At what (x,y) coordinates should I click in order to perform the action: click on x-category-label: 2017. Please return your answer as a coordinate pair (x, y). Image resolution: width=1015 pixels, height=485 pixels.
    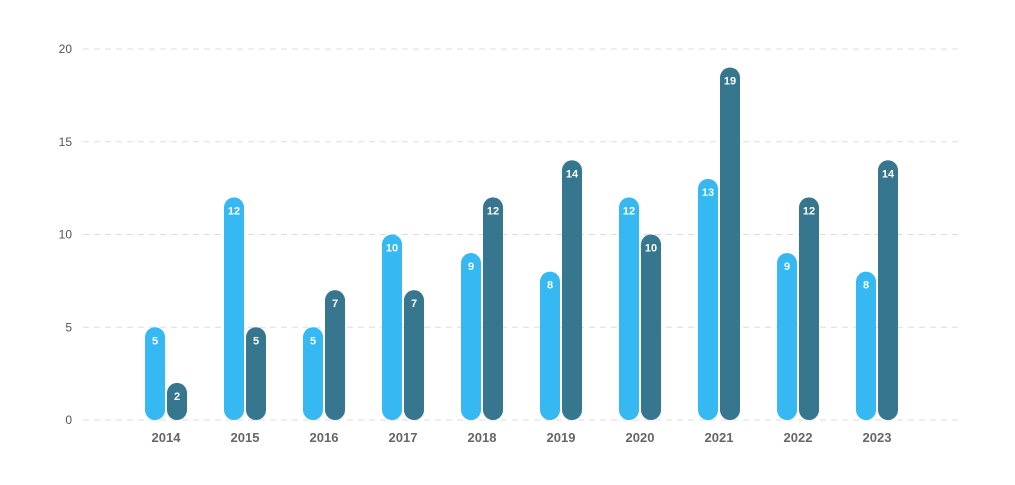
    Looking at the image, I should click on (403, 437).